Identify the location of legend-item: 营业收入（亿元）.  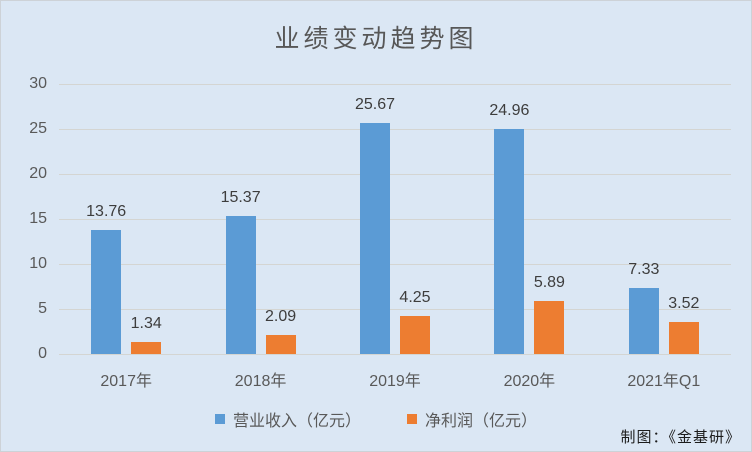
(287, 419).